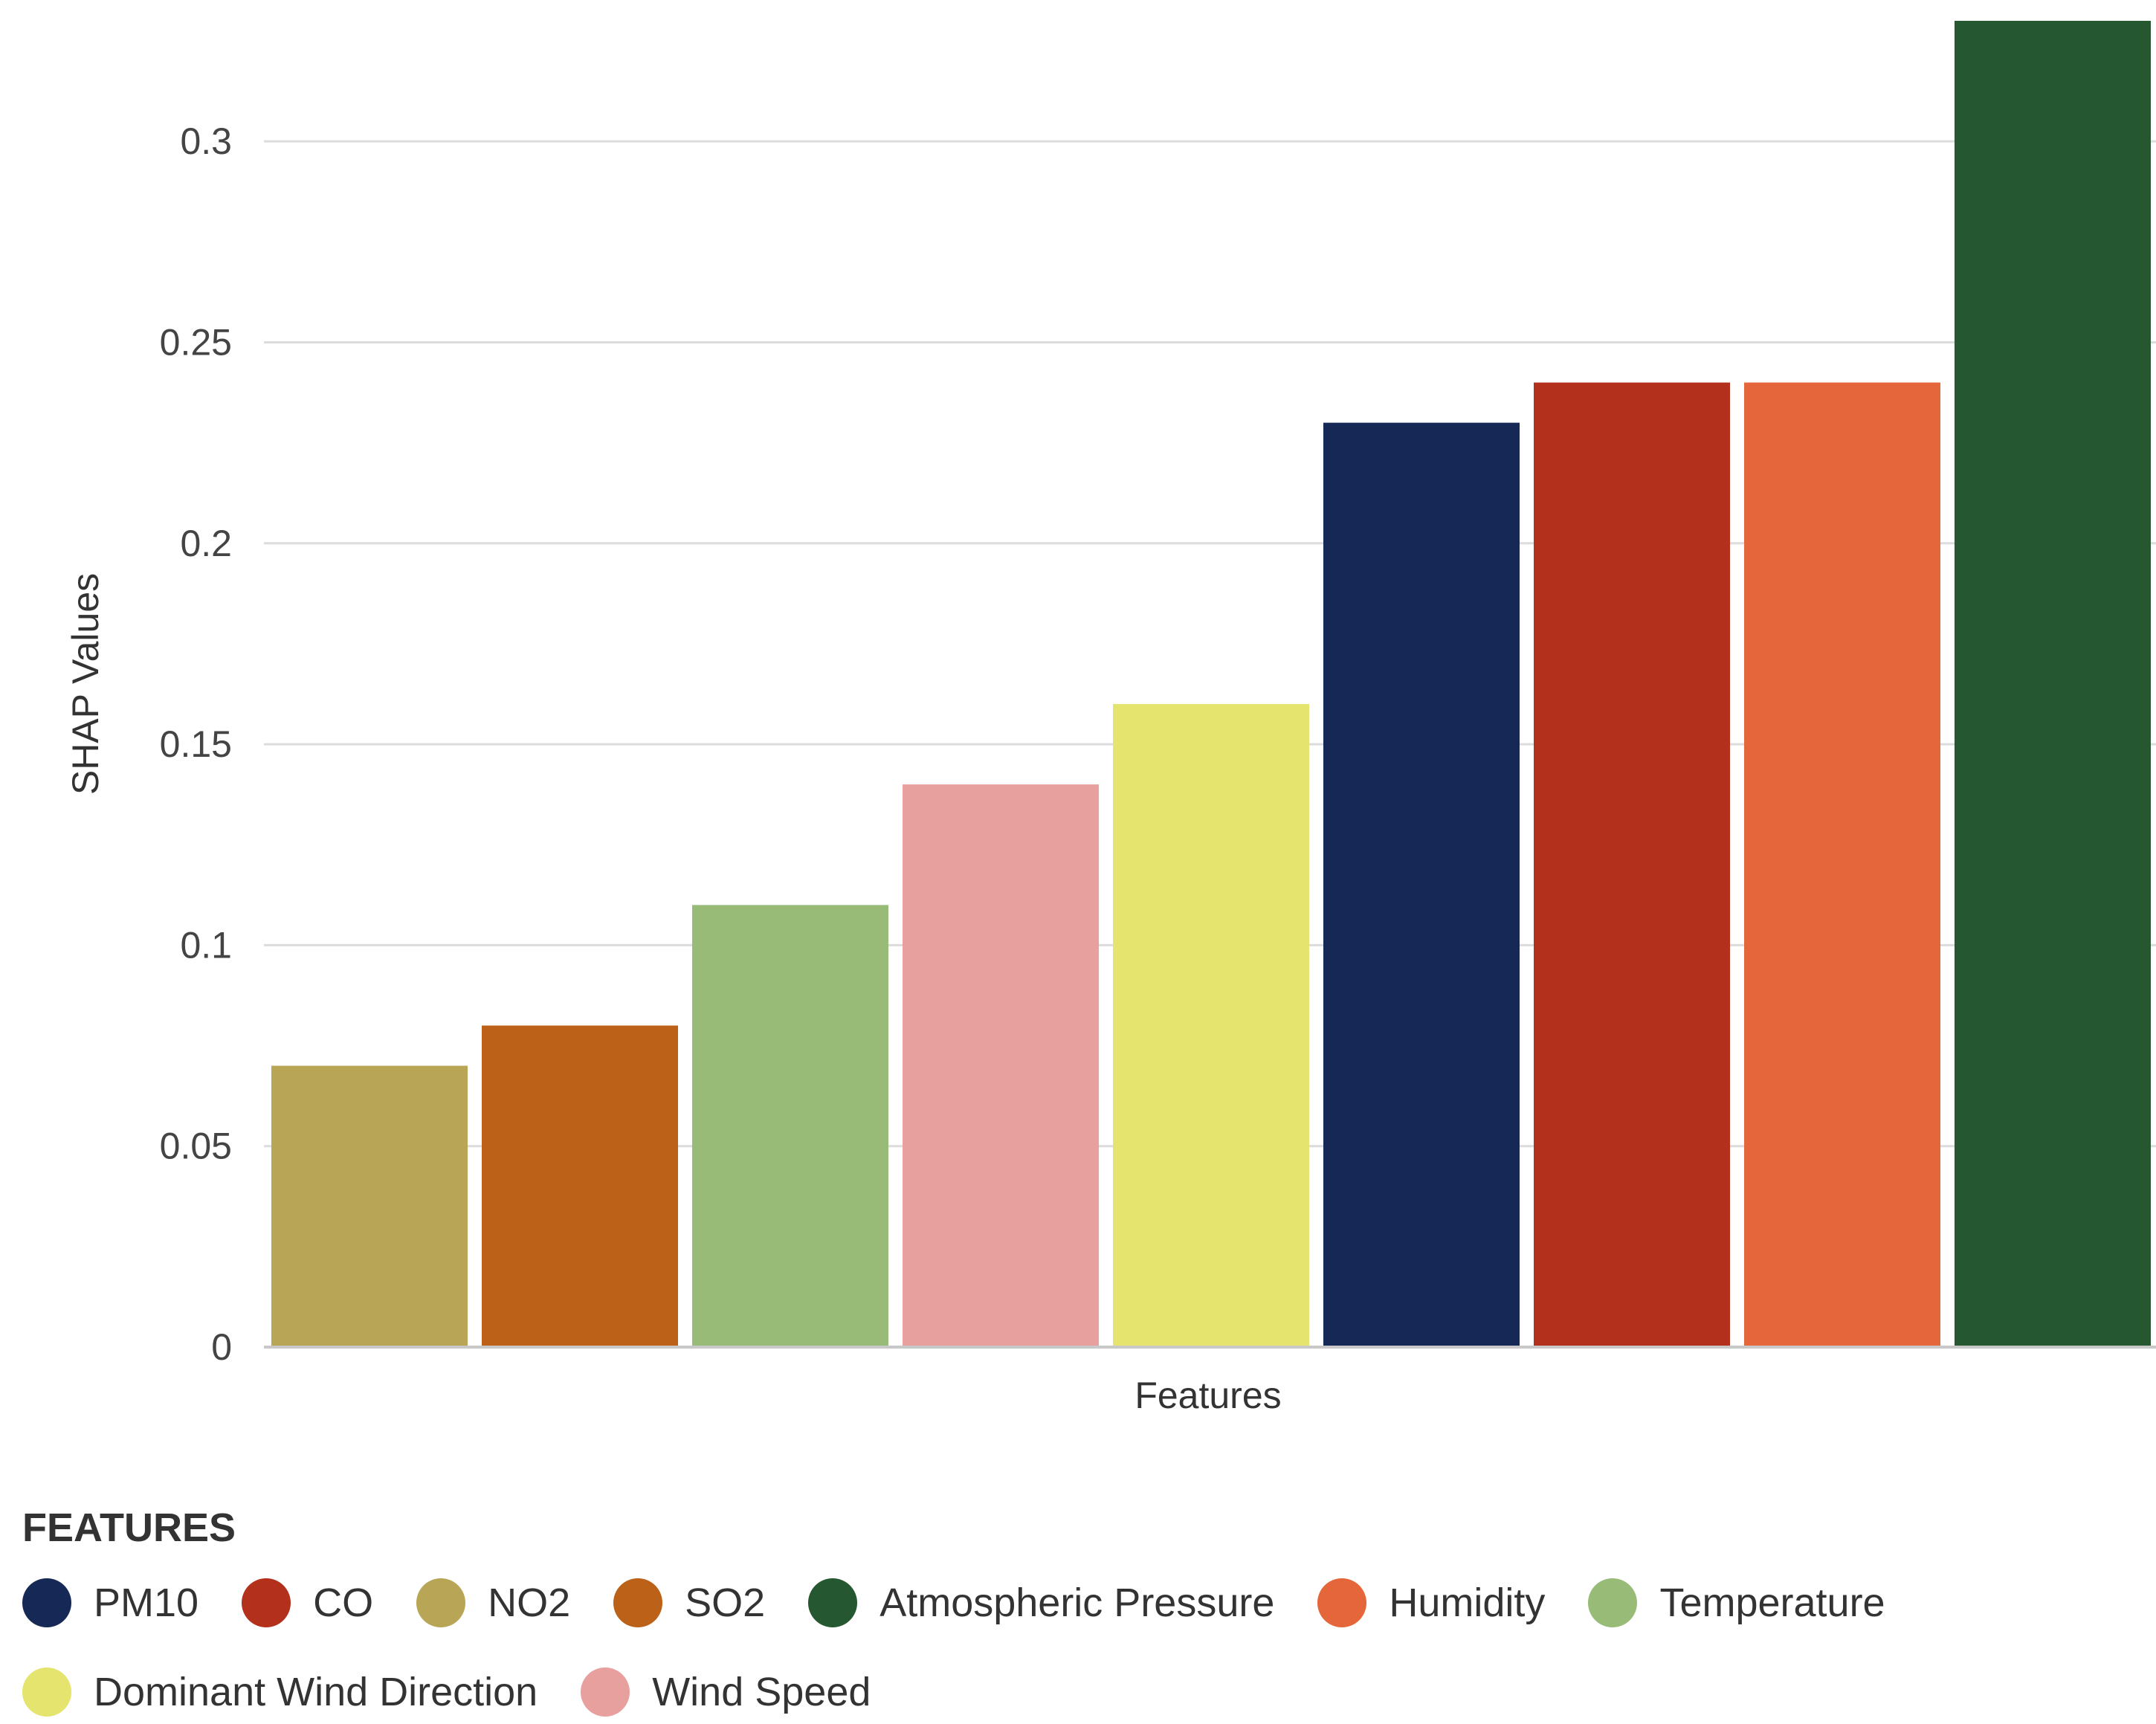  Describe the element at coordinates (1632, 865) in the screenshot. I see `bar-co` at that location.